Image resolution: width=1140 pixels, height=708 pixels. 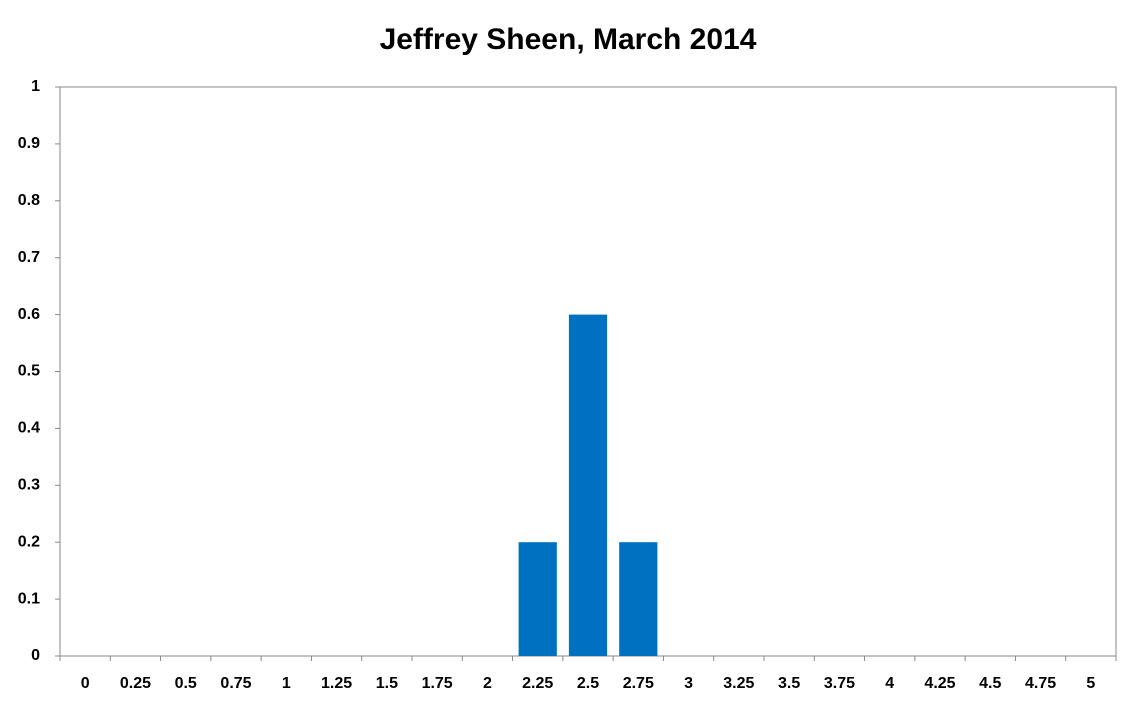 What do you see at coordinates (29, 371) in the screenshot?
I see `y-tick-label: 0.5` at bounding box center [29, 371].